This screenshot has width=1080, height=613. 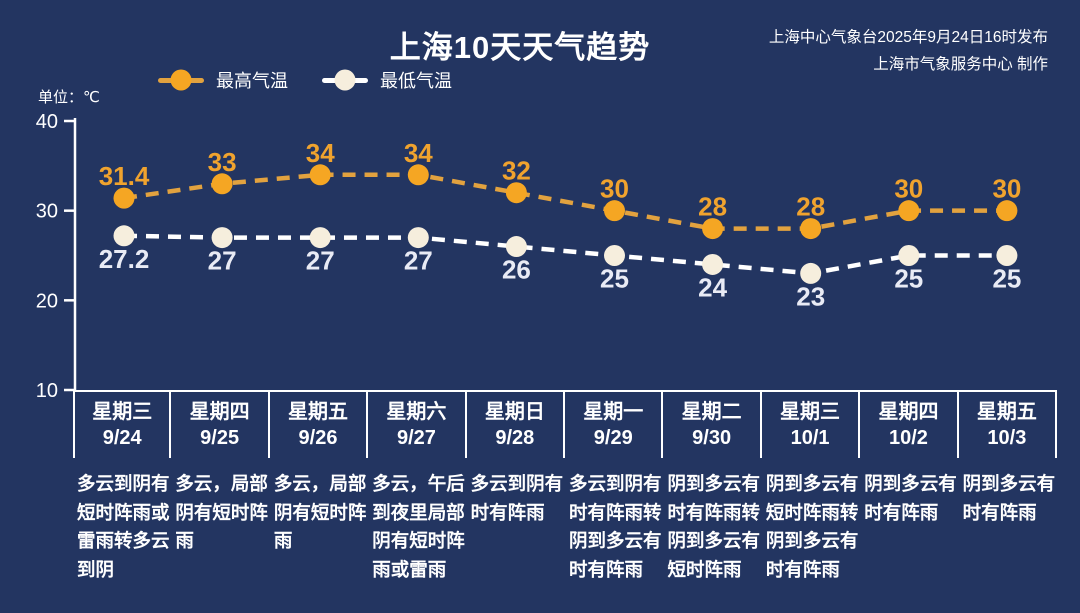 I want to click on day-column: 星期三 10/1 阴到多云有短时阵雨转阴到多云有时有阵雨, so click(x=811, y=488).